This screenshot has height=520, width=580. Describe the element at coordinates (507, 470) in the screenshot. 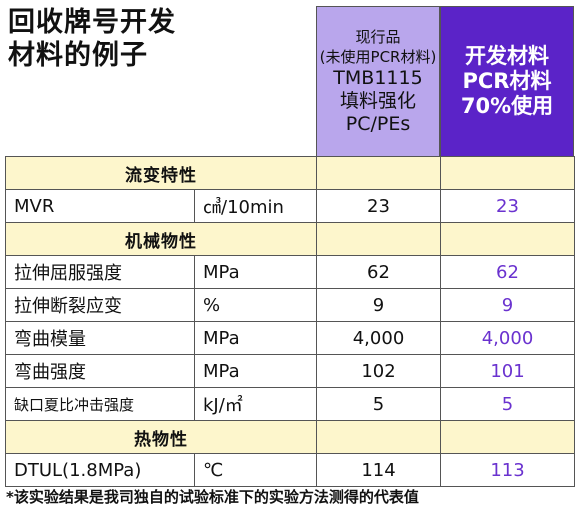

I see `developed-value: 113` at that location.